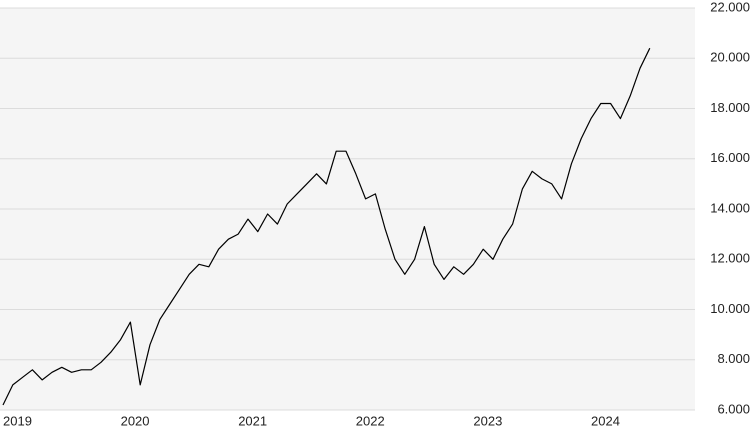 This screenshot has height=430, width=753. I want to click on y-tick-label: 16.000, so click(730, 157).